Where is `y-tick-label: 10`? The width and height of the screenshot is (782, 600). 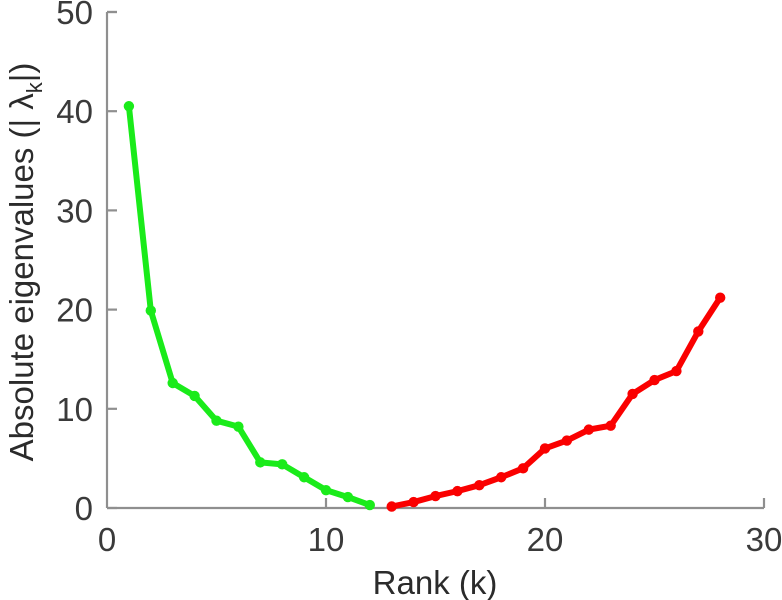 y-tick-label: 10 is located at coordinates (74, 409).